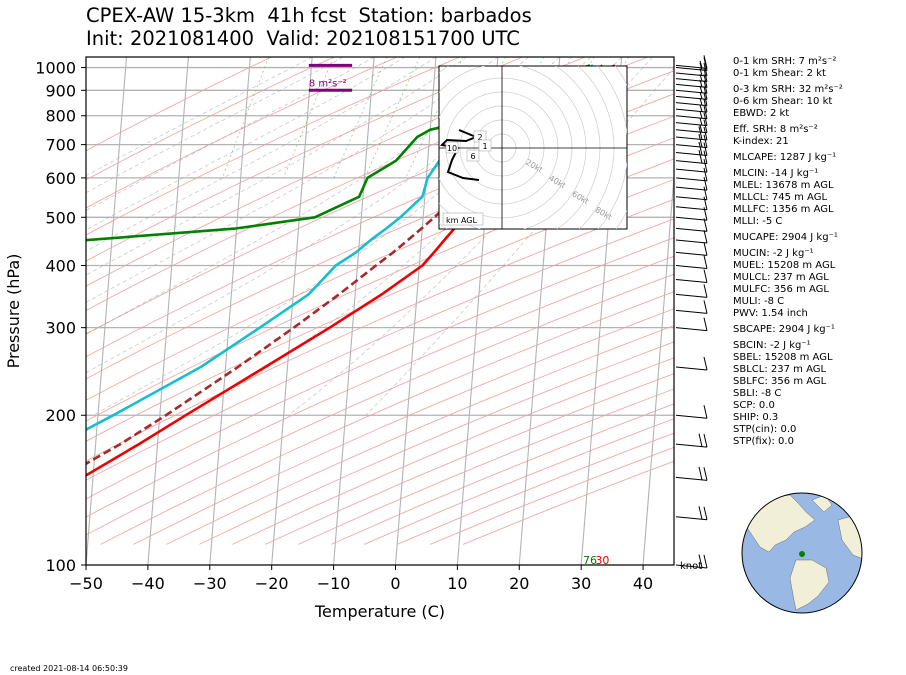 The width and height of the screenshot is (906, 675). I want to click on x-tick-label: 30, so click(581, 583).